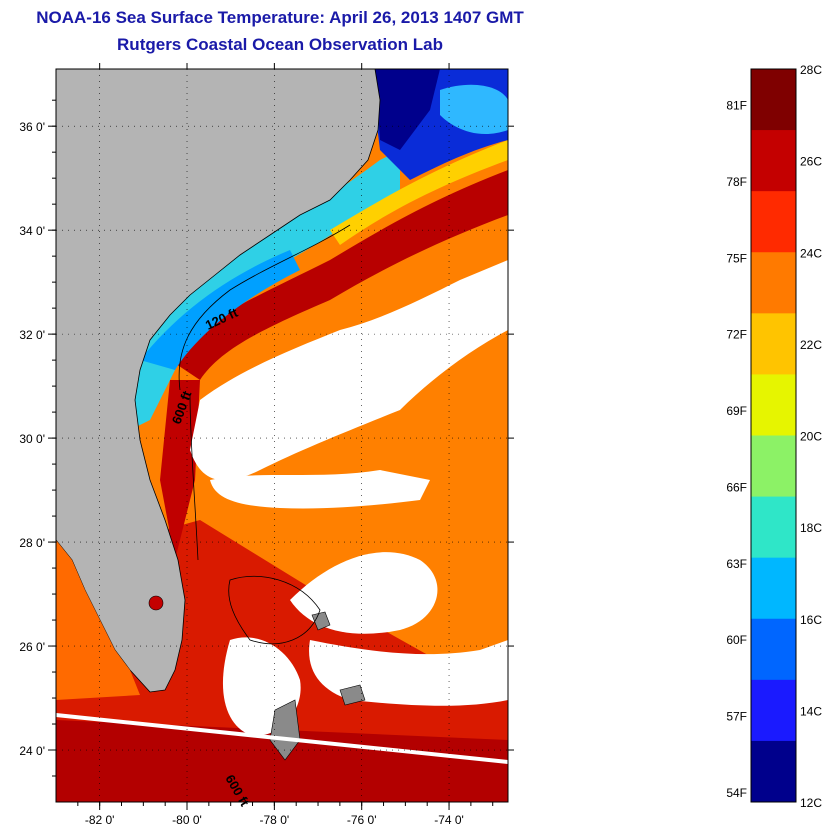 The image size is (833, 832). I want to click on lake-okeechobee, so click(156, 603).